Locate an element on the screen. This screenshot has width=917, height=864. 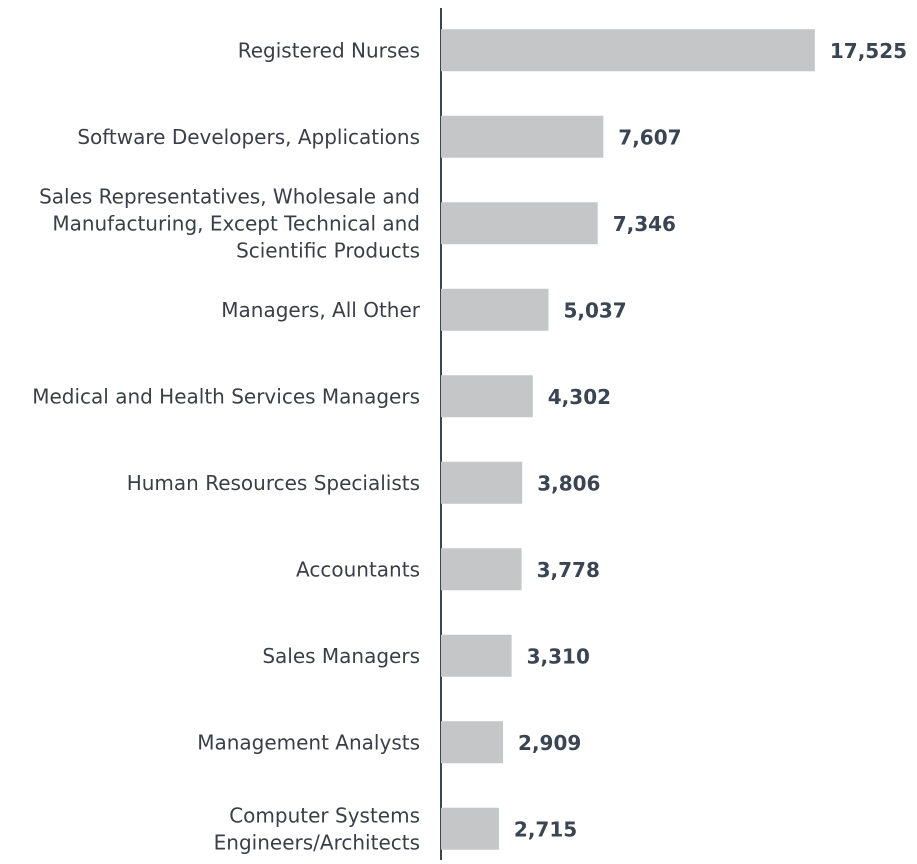
value-label: 3,778 is located at coordinates (568, 570).